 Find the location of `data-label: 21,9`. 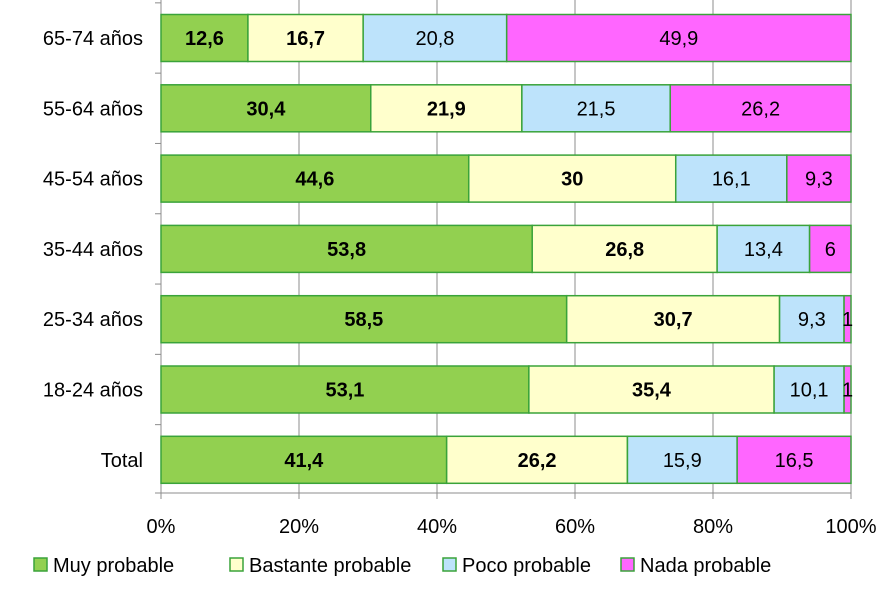

data-label: 21,9 is located at coordinates (446, 109).